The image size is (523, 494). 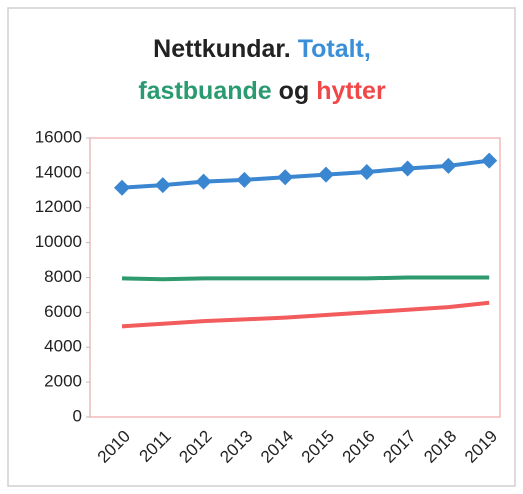 What do you see at coordinates (63, 381) in the screenshot?
I see `y-tick-label: 2000` at bounding box center [63, 381].